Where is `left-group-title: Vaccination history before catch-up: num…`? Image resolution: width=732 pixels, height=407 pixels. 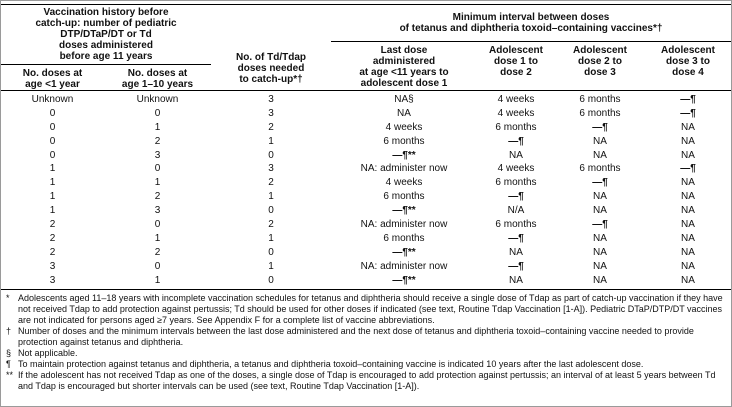 left-group-title: Vaccination history before catch-up: num… is located at coordinates (106, 34).